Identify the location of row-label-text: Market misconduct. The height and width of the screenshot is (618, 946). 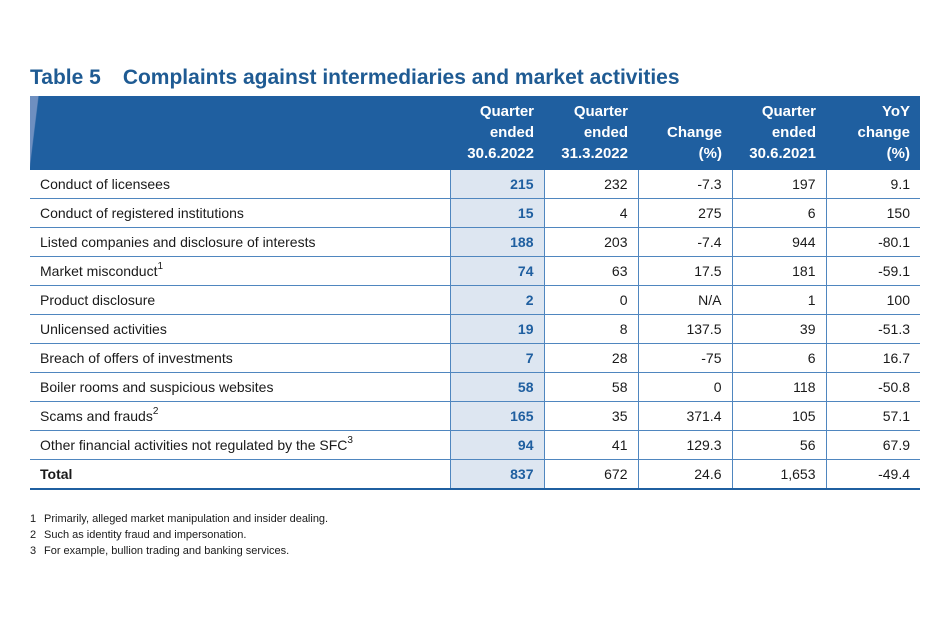
(99, 271).